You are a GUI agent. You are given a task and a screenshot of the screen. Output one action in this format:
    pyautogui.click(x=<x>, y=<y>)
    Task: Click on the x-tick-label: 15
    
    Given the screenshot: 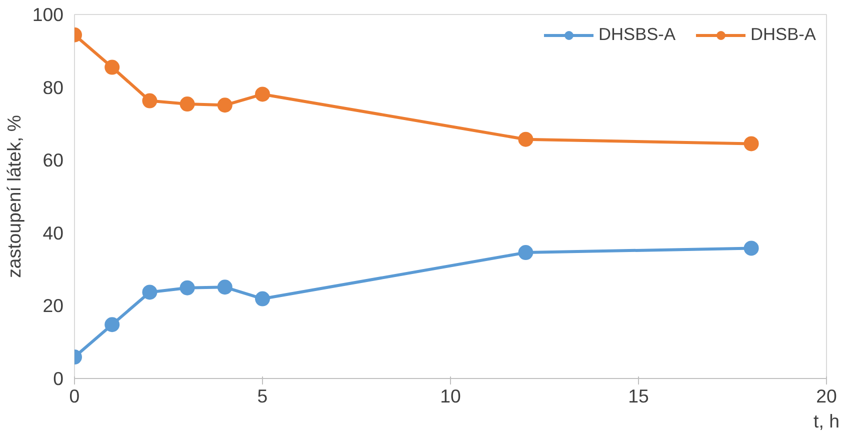 What is the action you would take?
    pyautogui.click(x=638, y=396)
    